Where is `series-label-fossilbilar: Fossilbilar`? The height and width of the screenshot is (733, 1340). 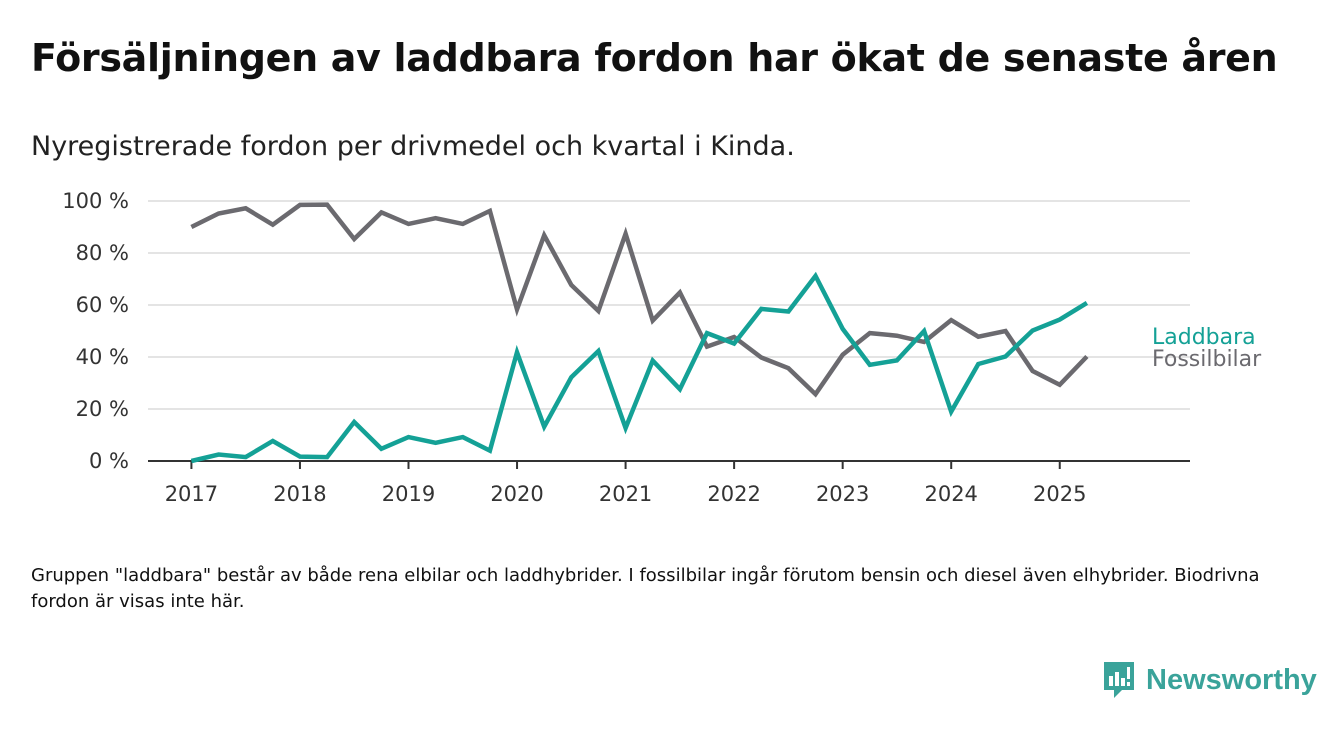 series-label-fossilbilar: Fossilbilar is located at coordinates (1207, 359).